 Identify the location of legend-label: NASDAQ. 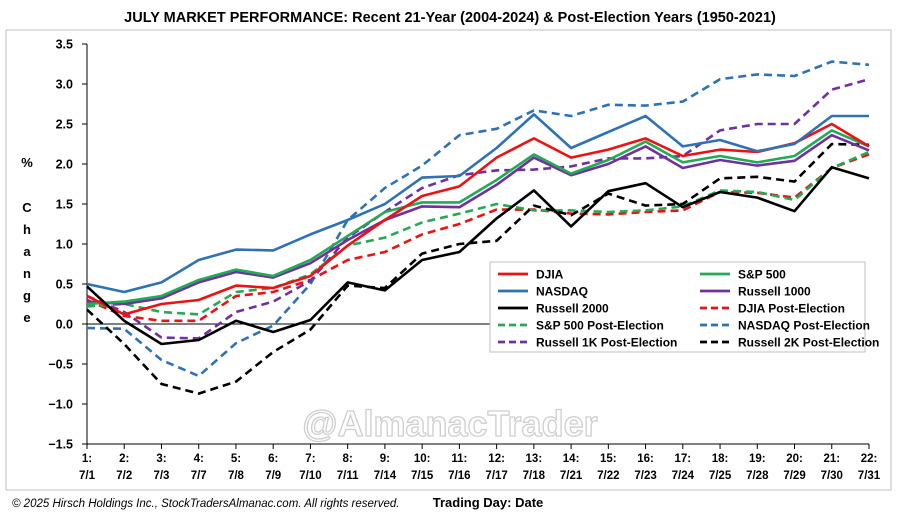
(562, 292).